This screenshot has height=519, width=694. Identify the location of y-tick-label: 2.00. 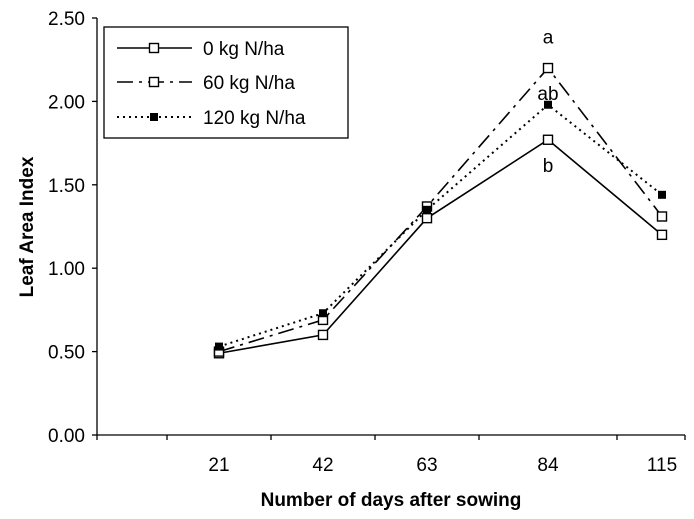
(66, 102).